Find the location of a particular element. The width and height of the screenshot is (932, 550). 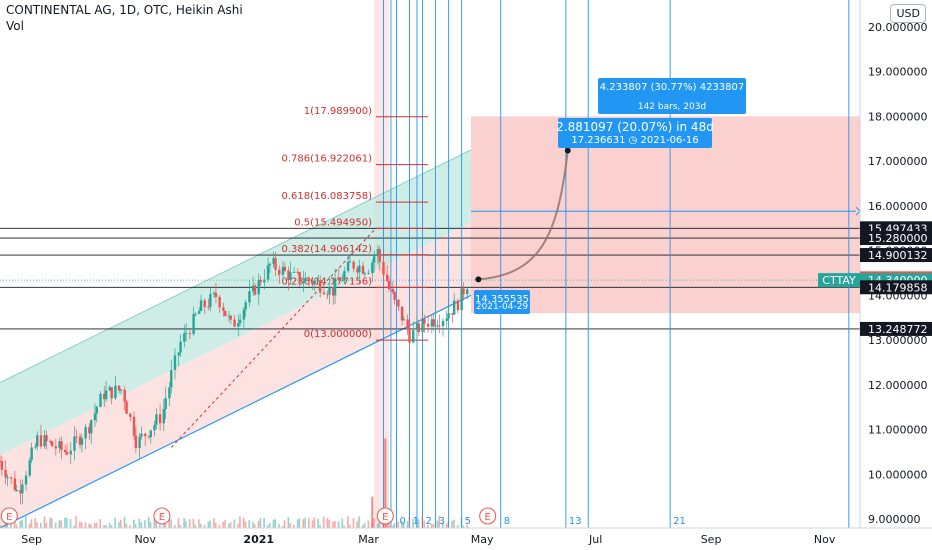

target-callout-line2: 17.236631 ◷ 2021-06-16 is located at coordinates (634, 140).